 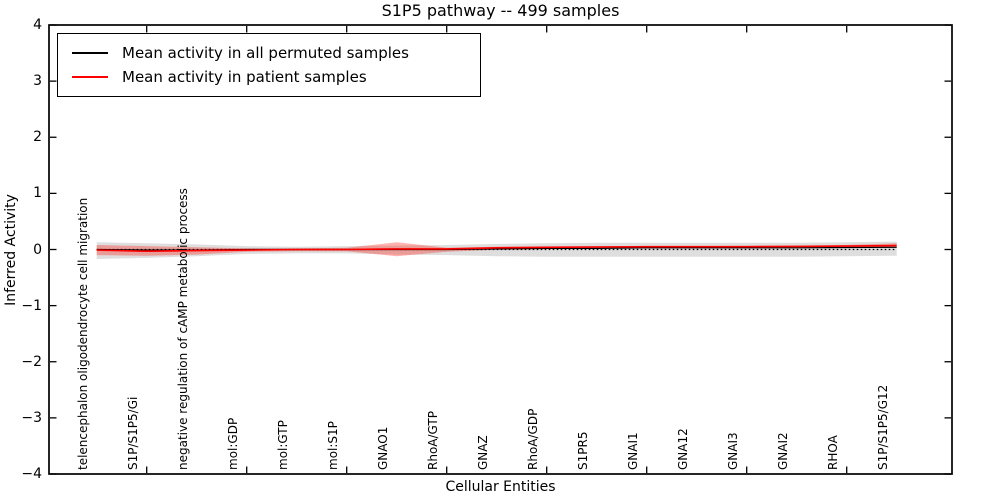 What do you see at coordinates (496, 248) in the screenshot?
I see `patient-mean-line` at bounding box center [496, 248].